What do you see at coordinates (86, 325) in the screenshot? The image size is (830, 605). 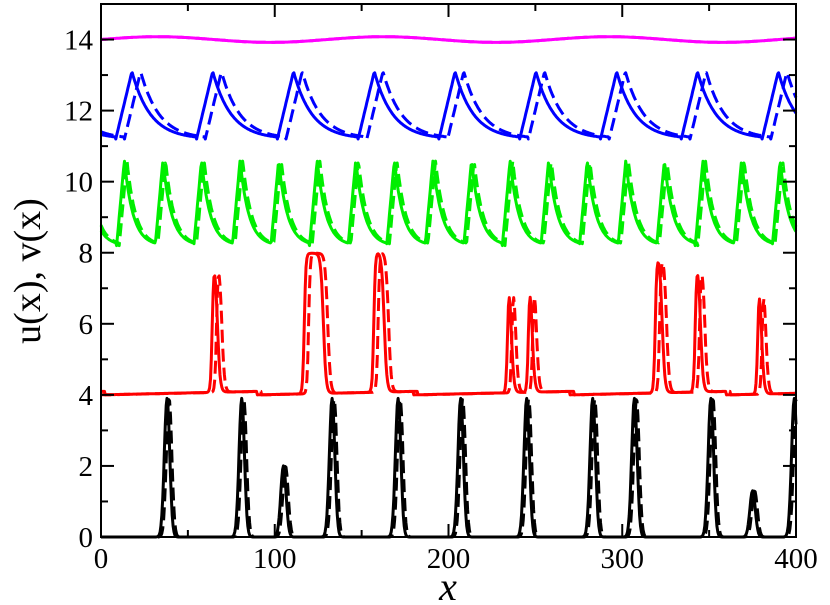 I see `y-tick-label: 6` at bounding box center [86, 325].